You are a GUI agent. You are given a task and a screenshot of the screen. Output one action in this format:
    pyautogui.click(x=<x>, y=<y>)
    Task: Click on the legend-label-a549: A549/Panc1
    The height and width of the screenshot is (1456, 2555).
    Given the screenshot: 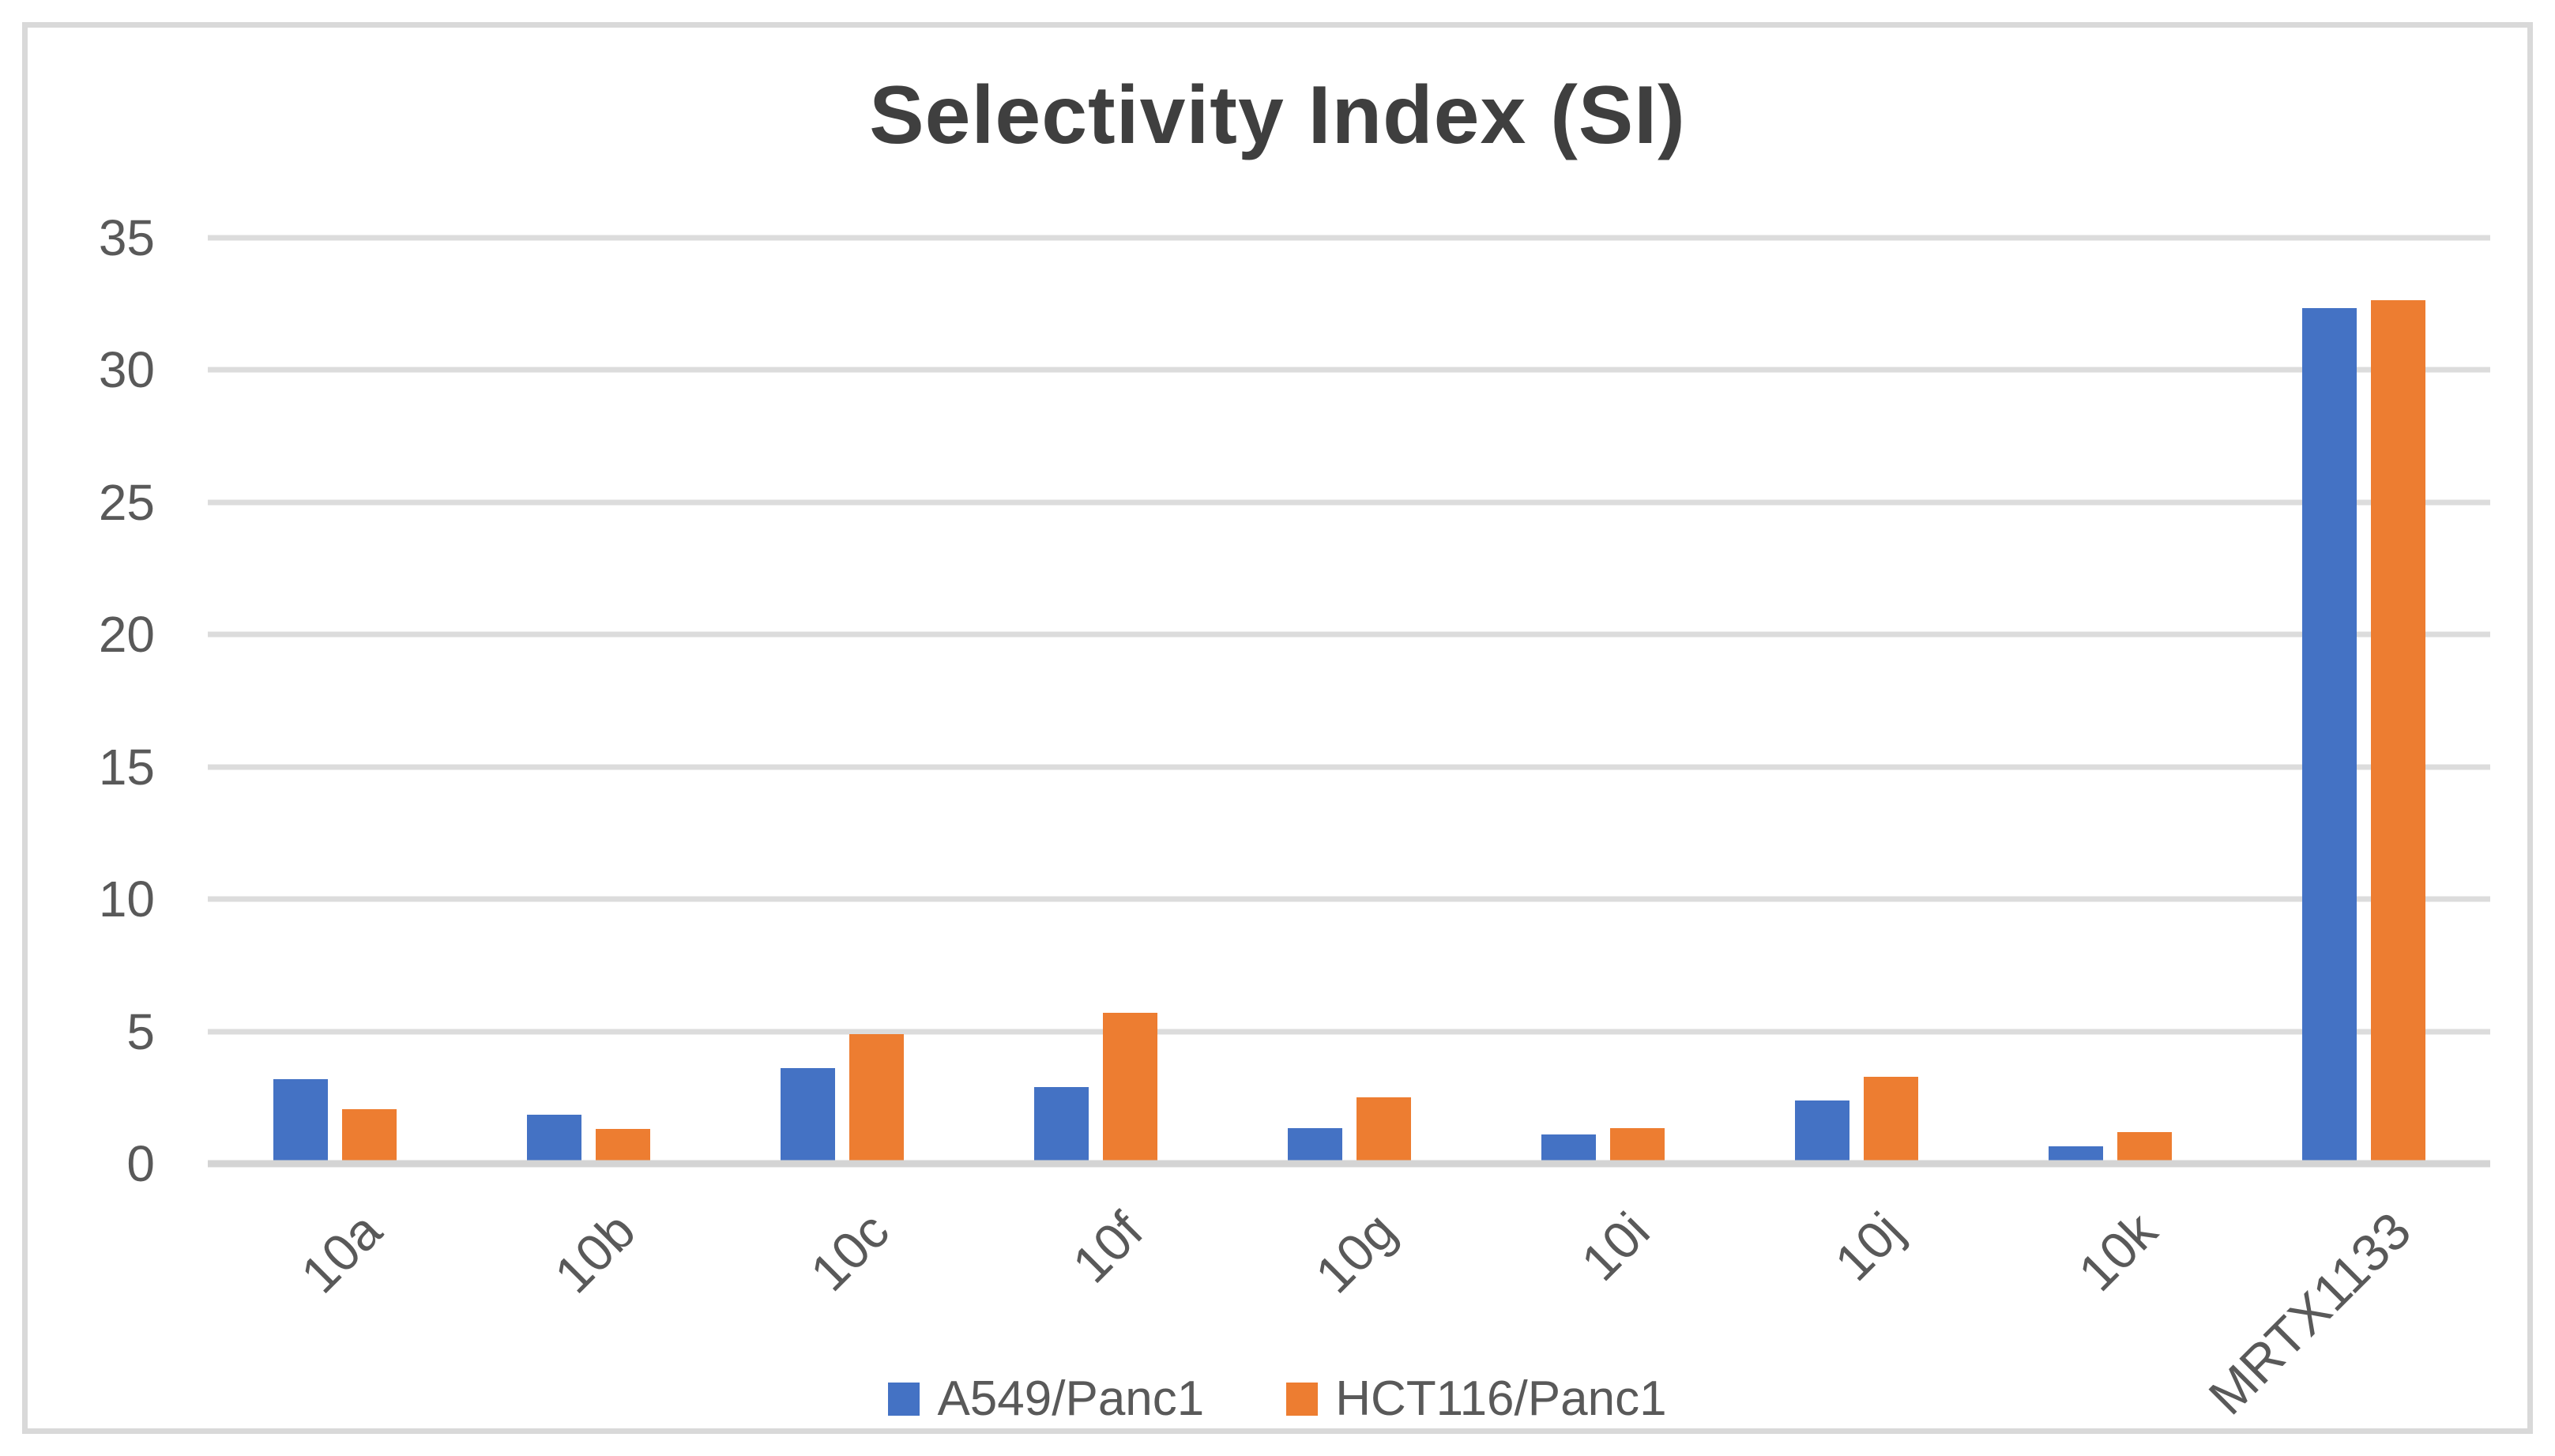 What is the action you would take?
    pyautogui.click(x=1071, y=1398)
    